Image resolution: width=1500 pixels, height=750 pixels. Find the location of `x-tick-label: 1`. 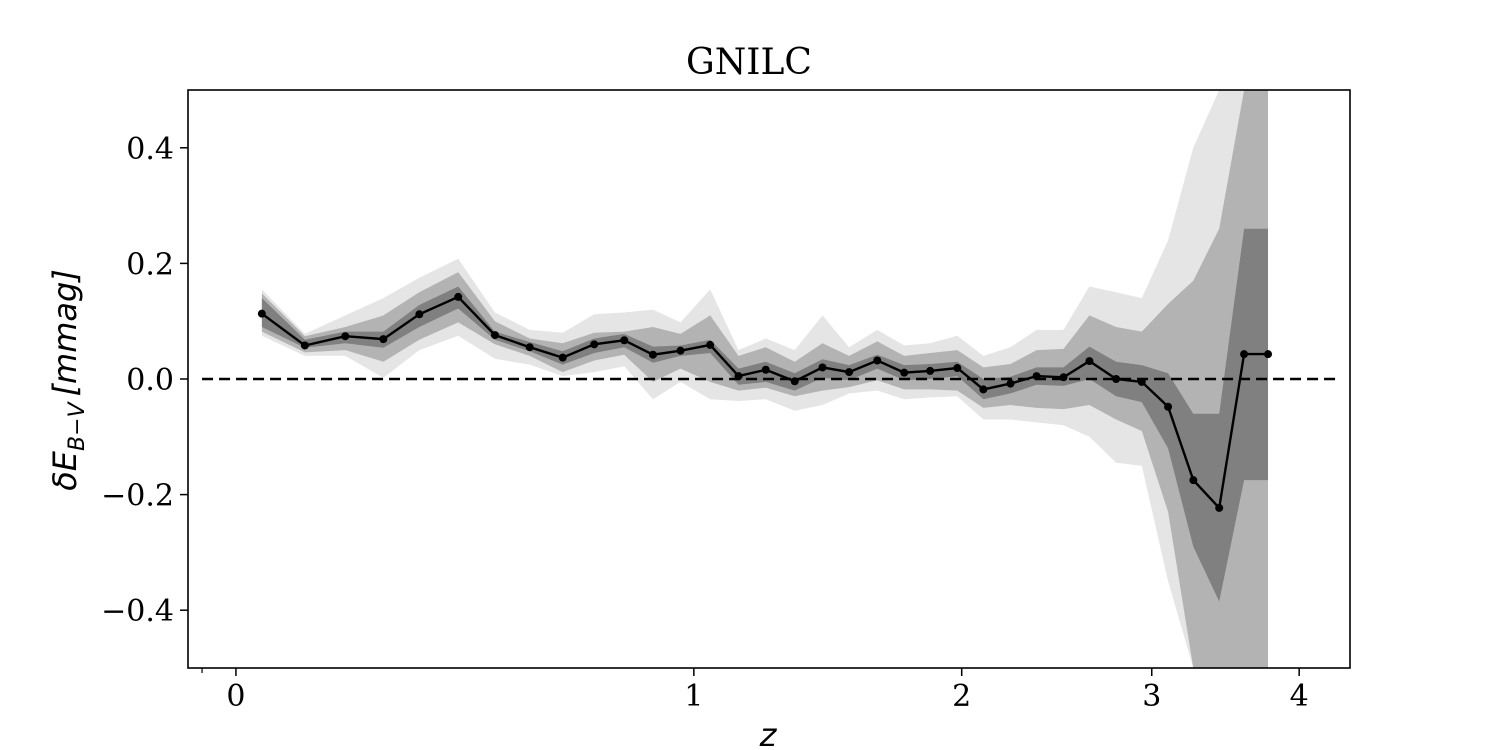

x-tick-label: 1 is located at coordinates (693, 696).